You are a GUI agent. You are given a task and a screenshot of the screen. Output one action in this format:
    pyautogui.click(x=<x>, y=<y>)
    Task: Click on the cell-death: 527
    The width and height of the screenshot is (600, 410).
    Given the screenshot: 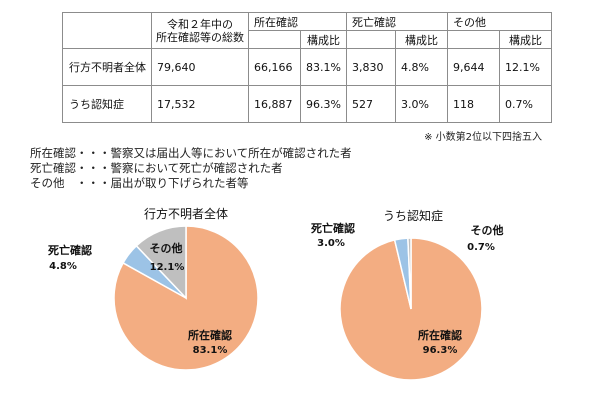 What is the action you would take?
    pyautogui.click(x=371, y=104)
    